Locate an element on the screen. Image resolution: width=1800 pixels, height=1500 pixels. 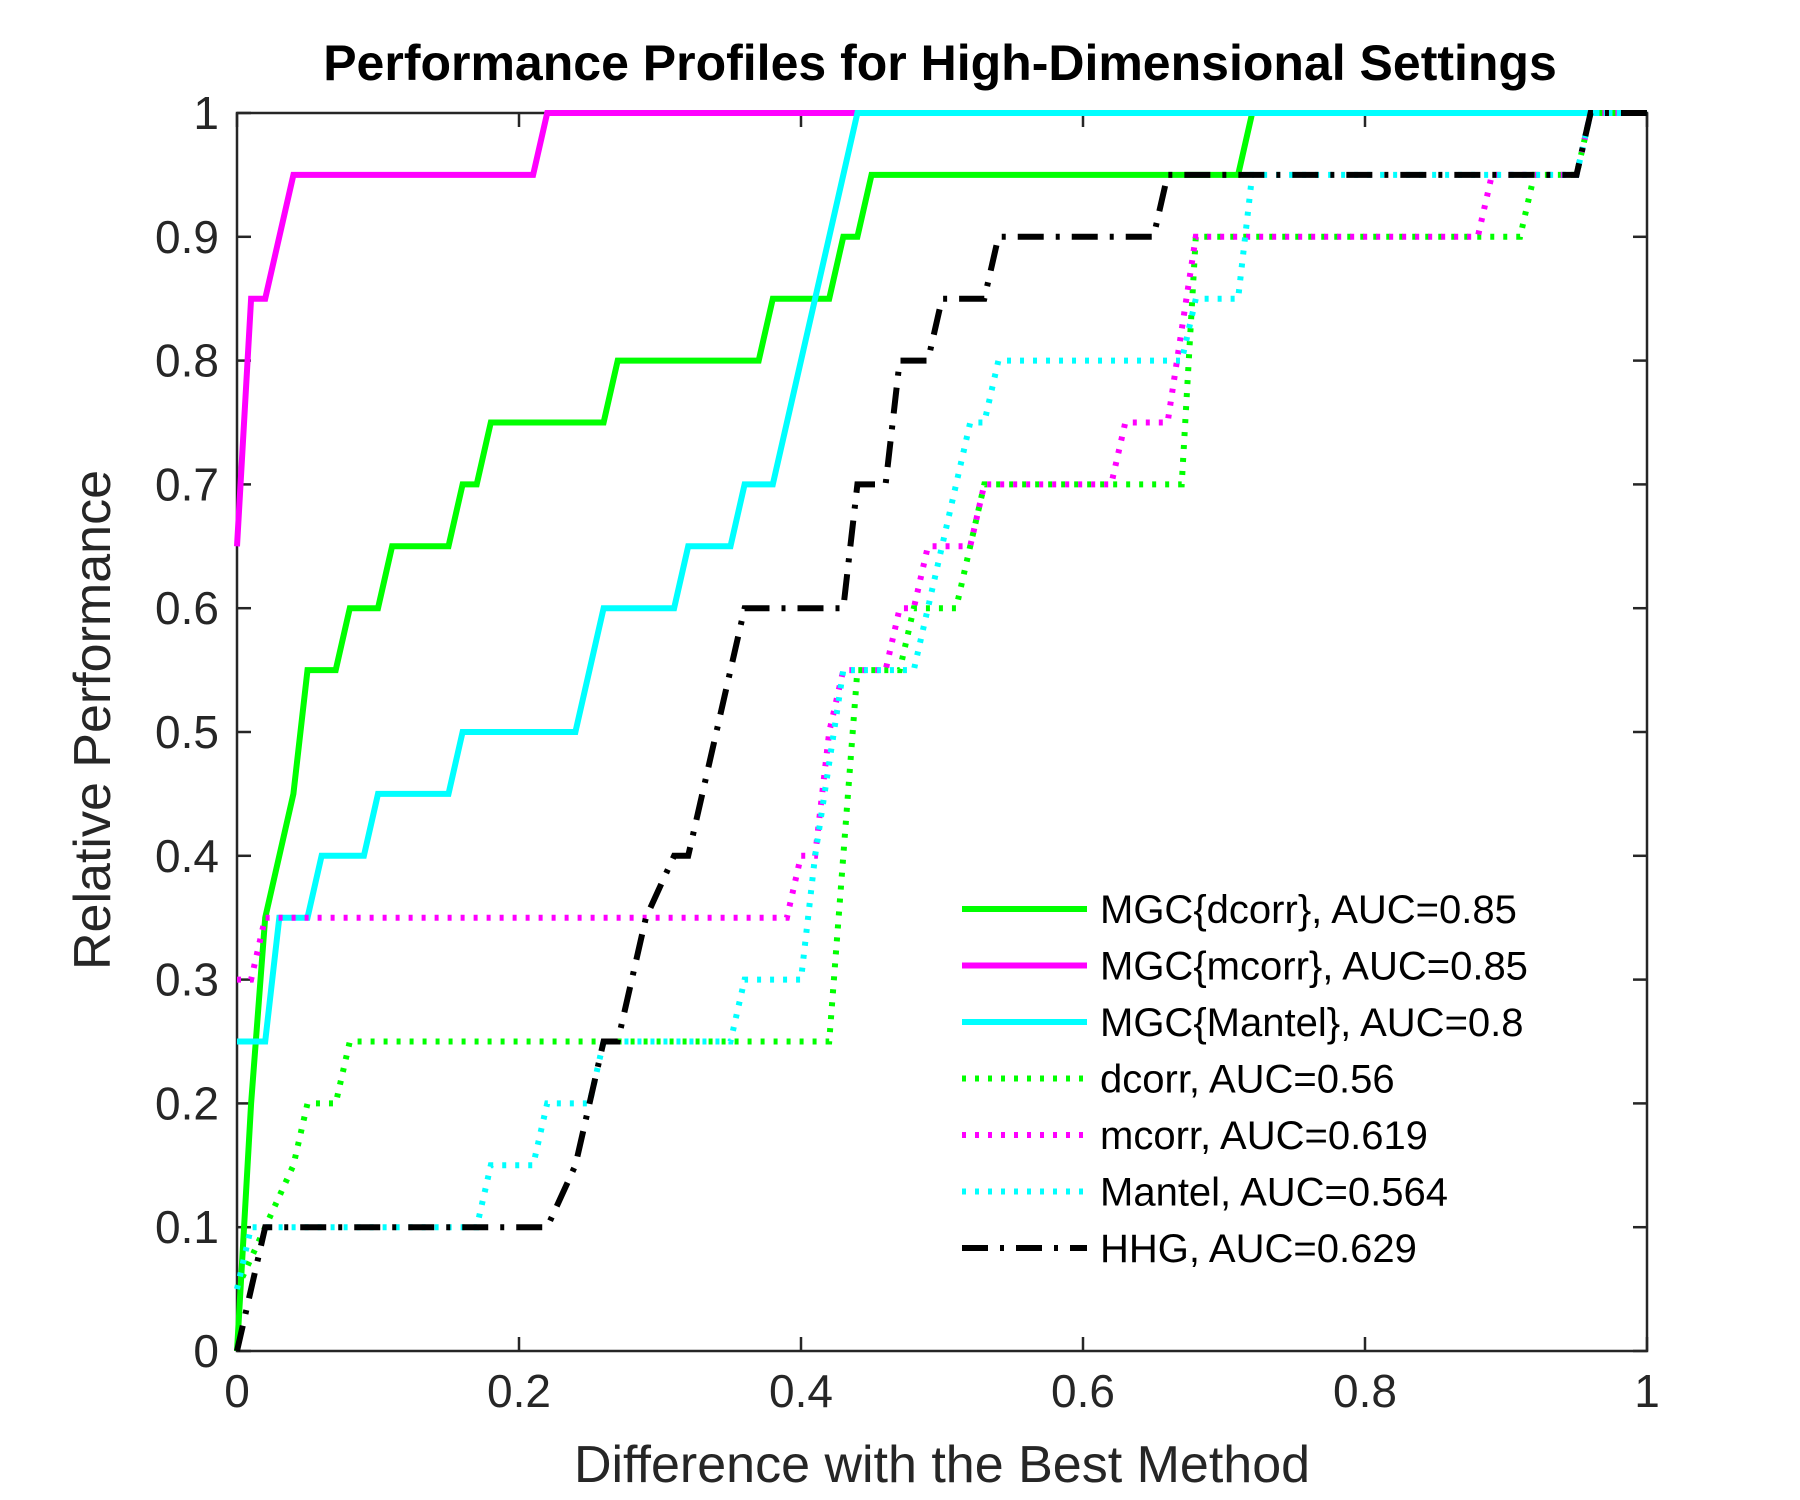
y-tick-label: 0 is located at coordinates (206, 1351).